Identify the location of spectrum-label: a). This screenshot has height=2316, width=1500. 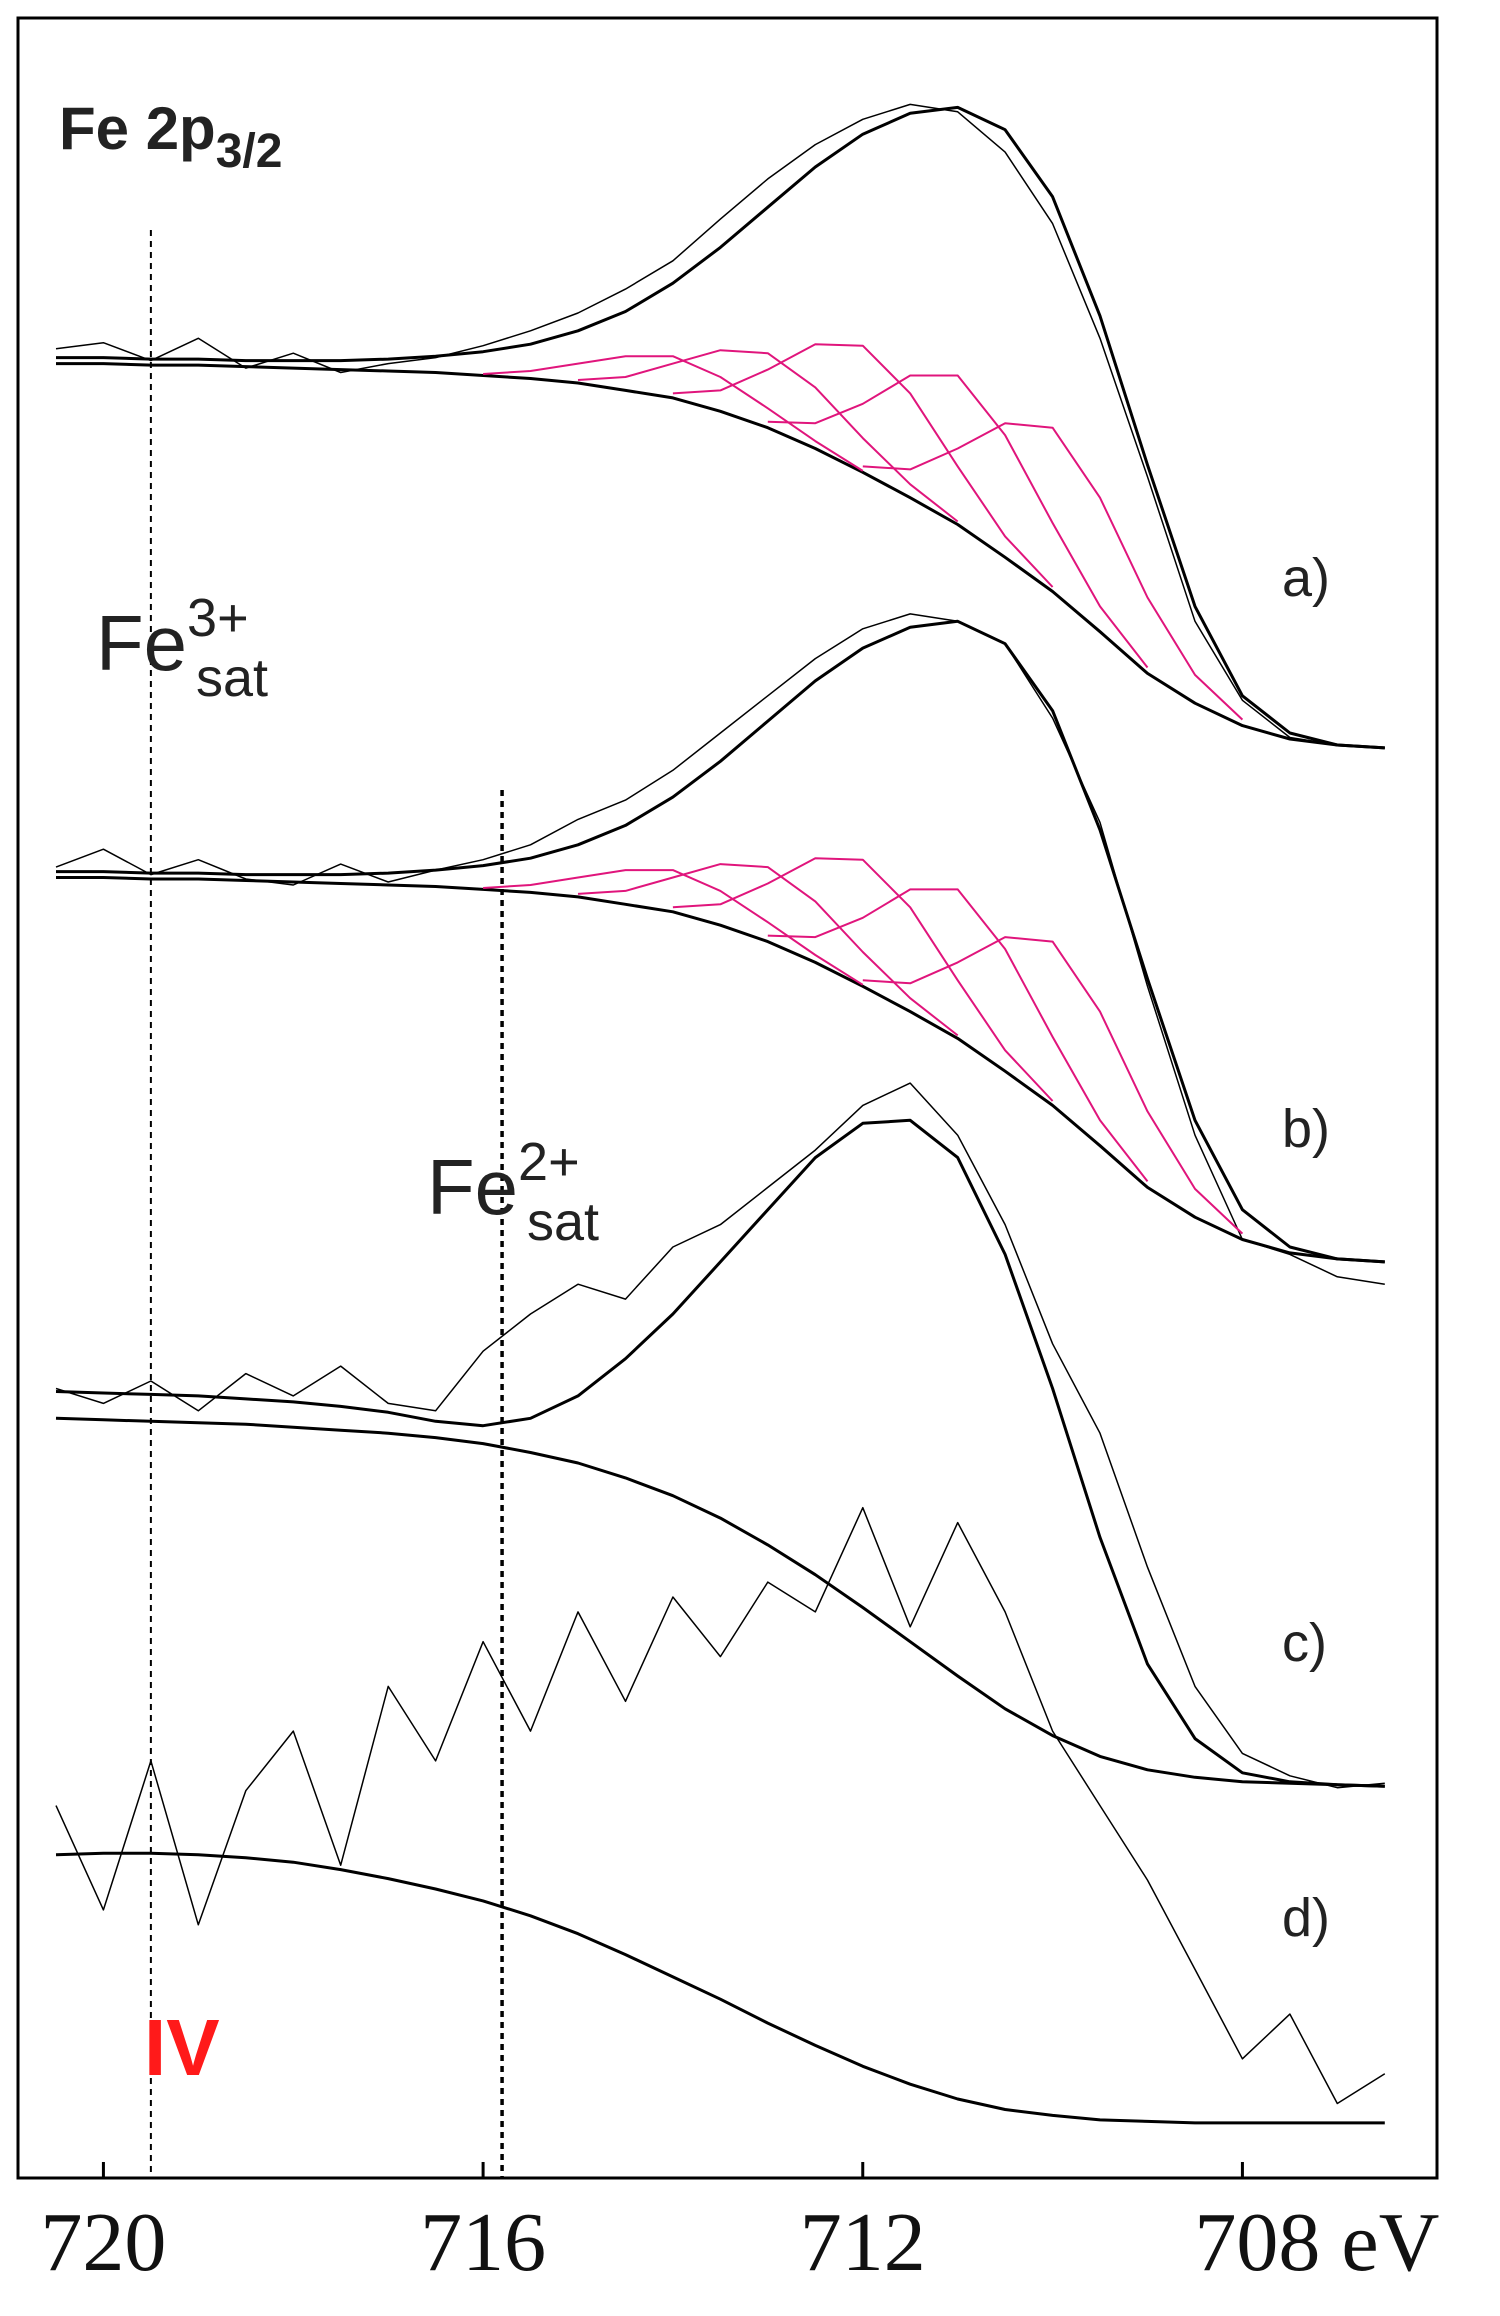
(1306, 578).